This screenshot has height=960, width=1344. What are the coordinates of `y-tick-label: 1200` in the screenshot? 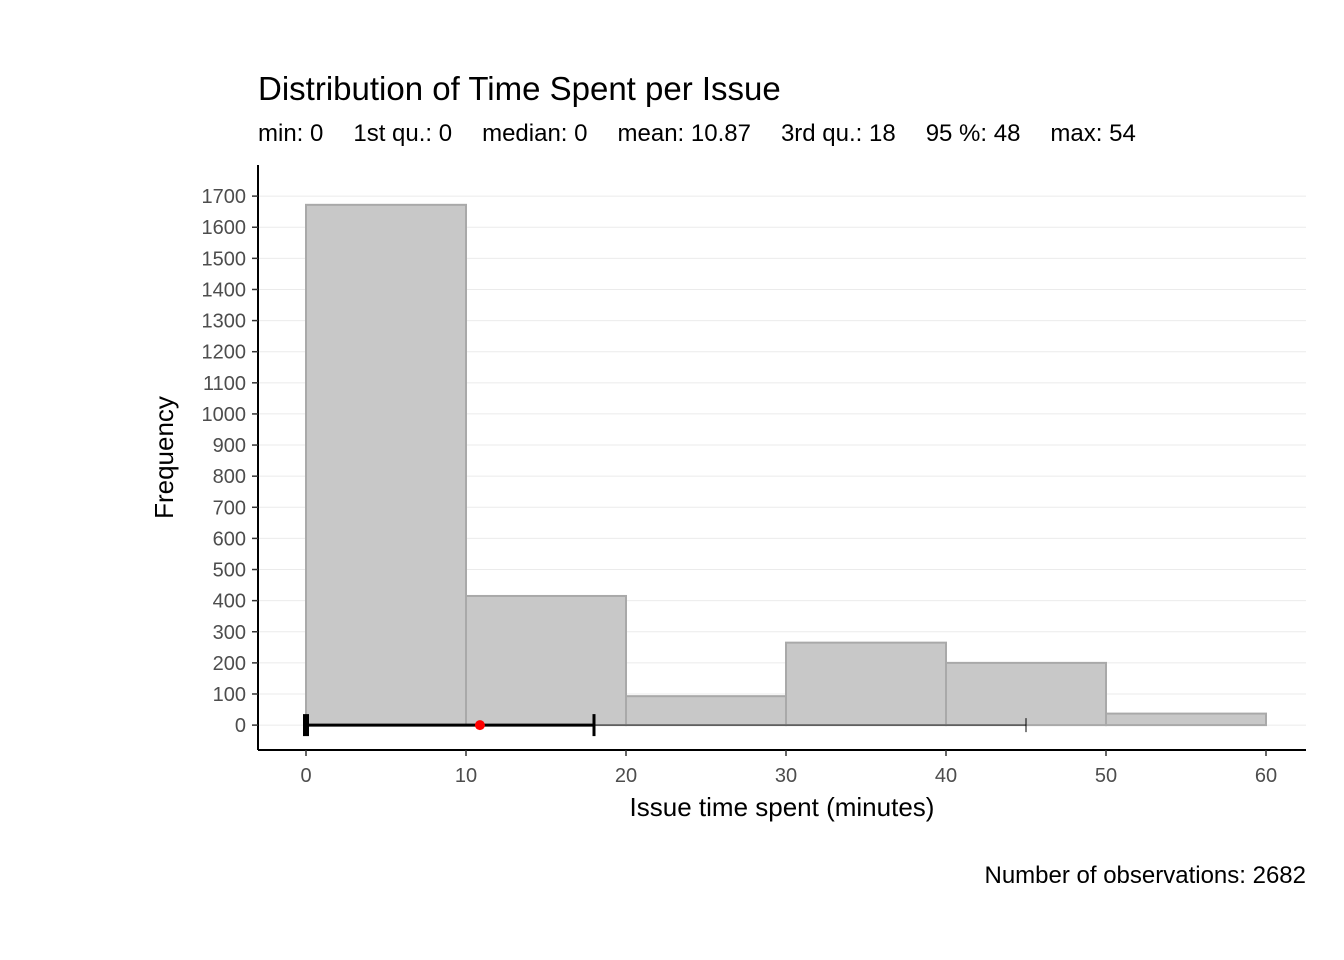 It's located at (224, 353).